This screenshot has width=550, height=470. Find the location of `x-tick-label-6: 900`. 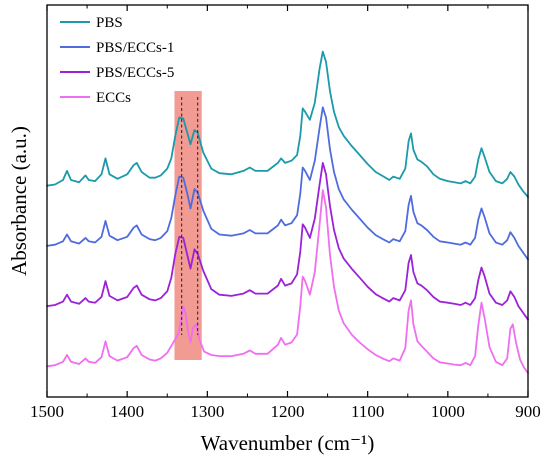

x-tick-label-6: 900 is located at coordinates (528, 411).